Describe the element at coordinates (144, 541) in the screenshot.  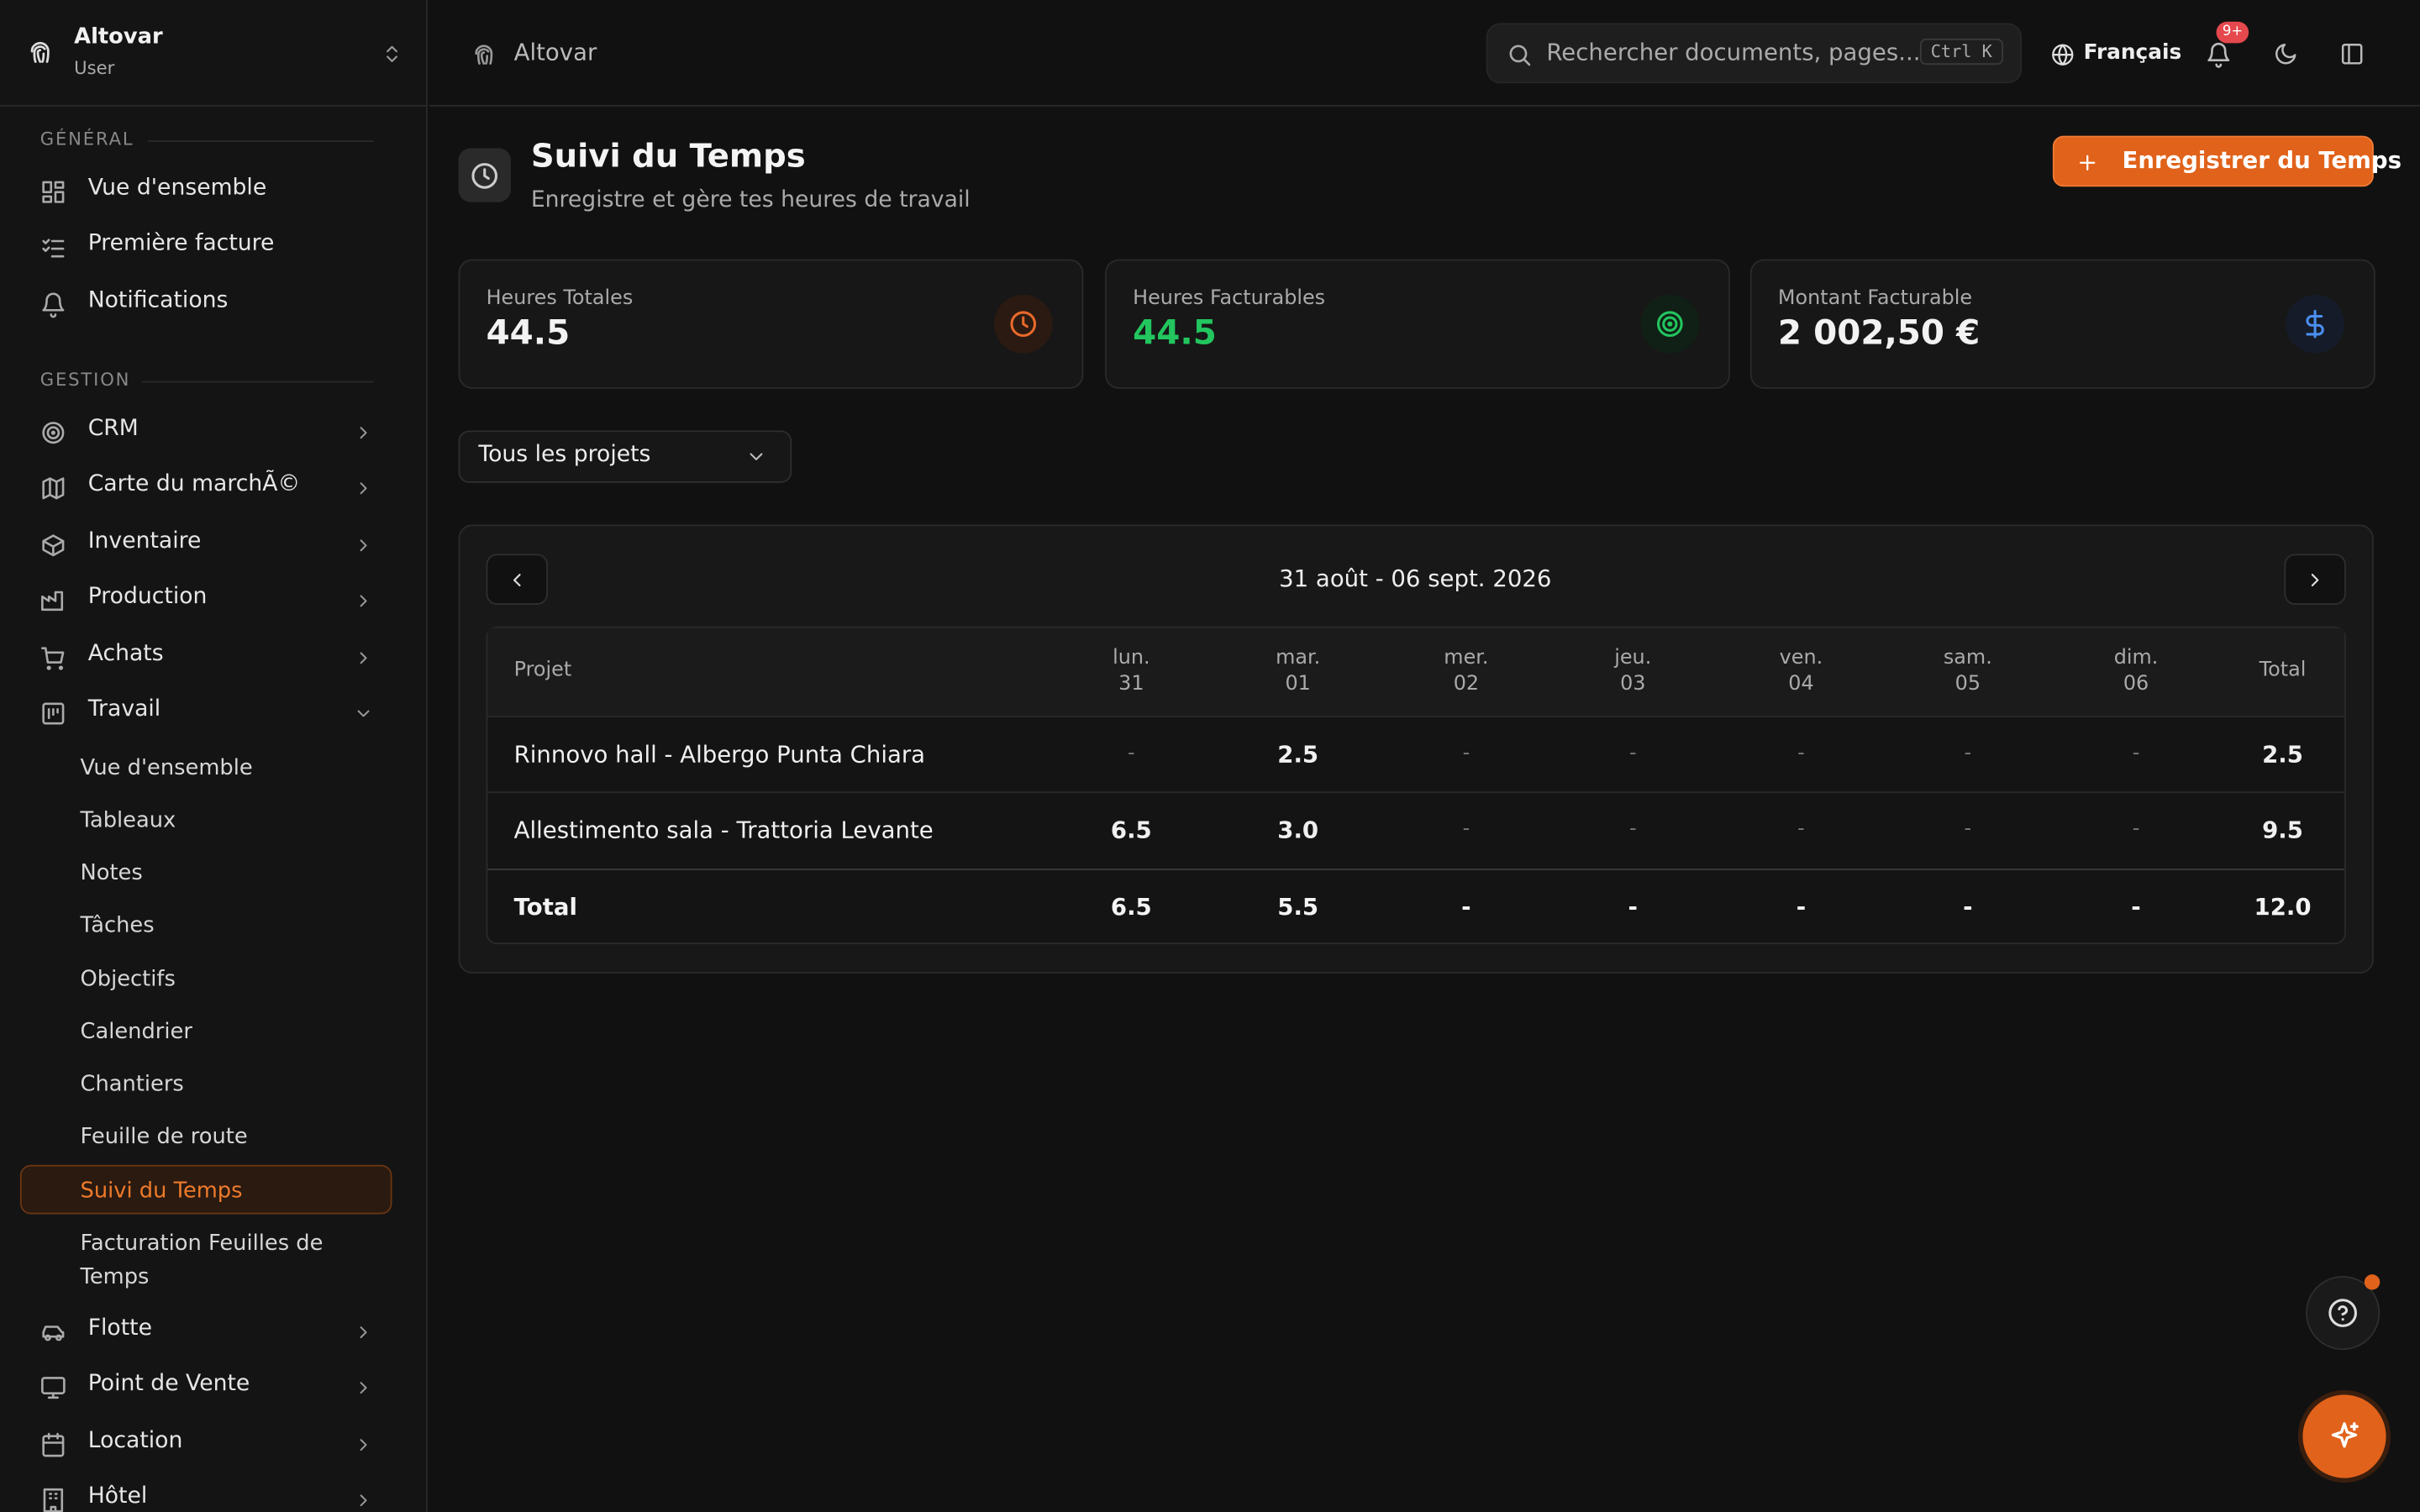
I see `nav-item: Inventaire` at that location.